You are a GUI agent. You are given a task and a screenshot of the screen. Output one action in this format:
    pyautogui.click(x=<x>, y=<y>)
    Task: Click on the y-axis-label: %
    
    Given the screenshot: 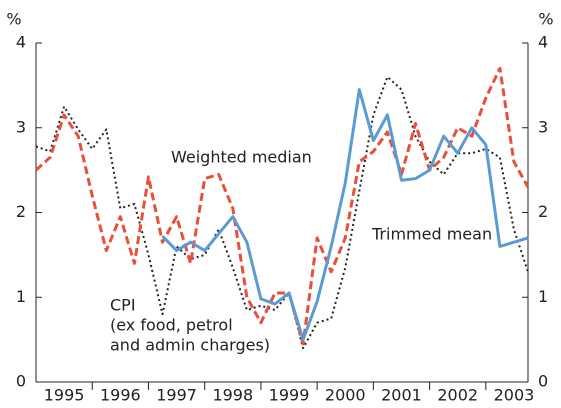 What is the action you would take?
    pyautogui.click(x=13, y=19)
    